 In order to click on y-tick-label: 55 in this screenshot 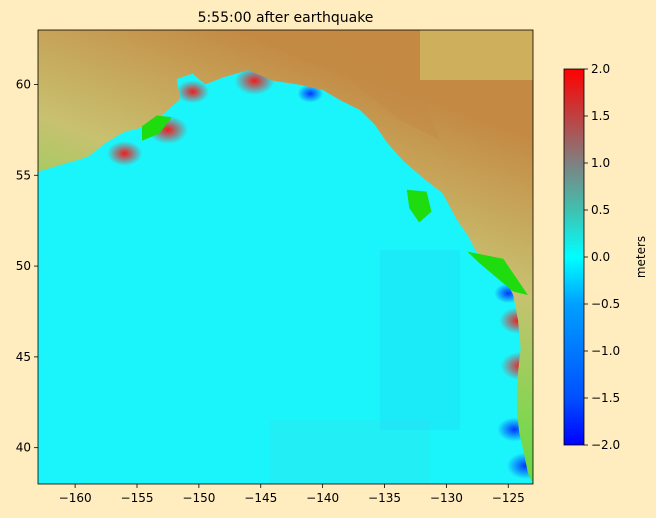, I will do `click(23, 175)`.